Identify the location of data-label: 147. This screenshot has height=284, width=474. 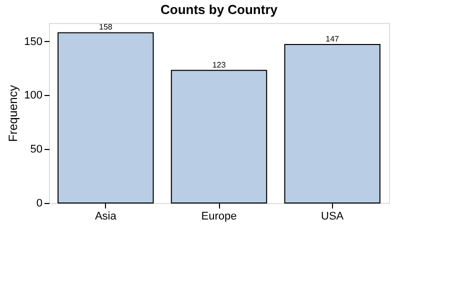
(333, 39).